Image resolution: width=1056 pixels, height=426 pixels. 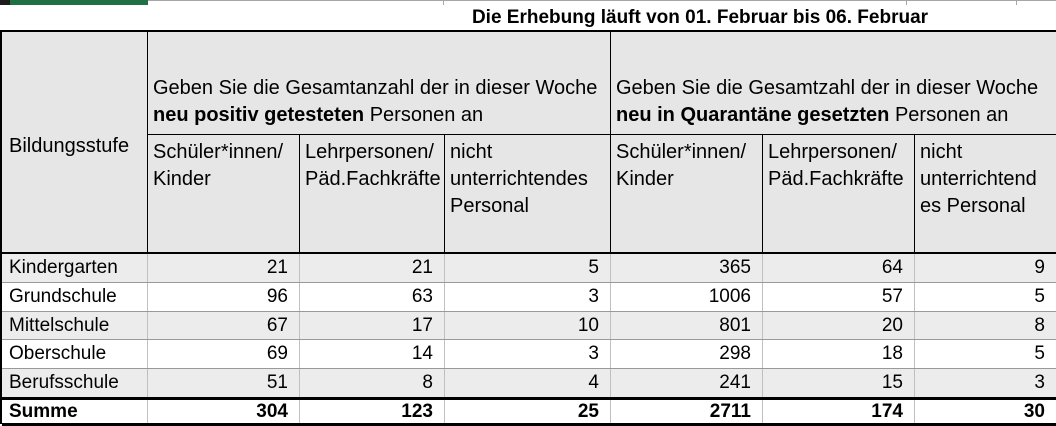 I want to click on group-header-line2: neu in Quarantäne gesetzten Personen an, so click(x=812, y=115).